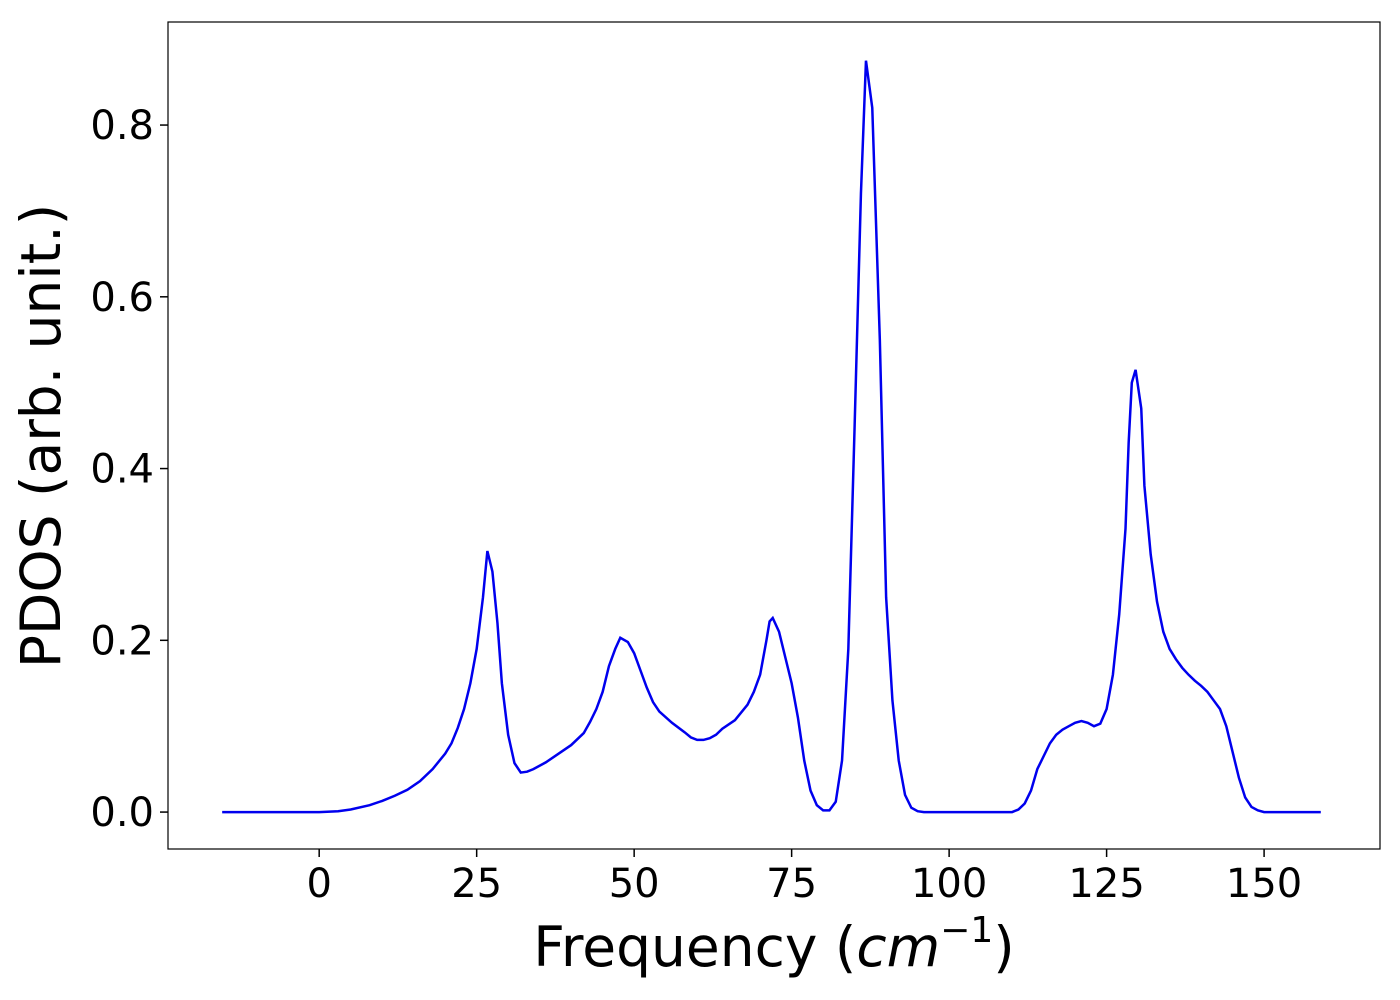 This screenshot has height=1000, width=1400. I want to click on x-tick-label: 125, so click(1106, 884).